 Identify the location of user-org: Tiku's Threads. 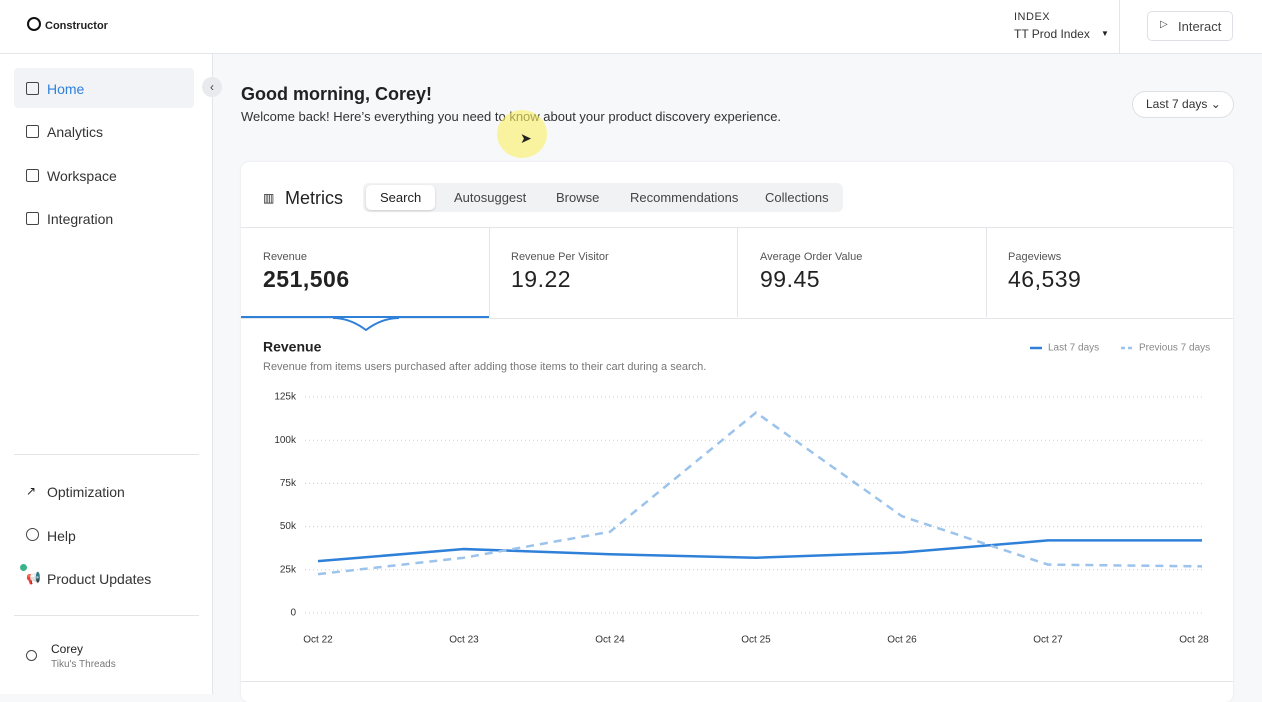
(83, 664).